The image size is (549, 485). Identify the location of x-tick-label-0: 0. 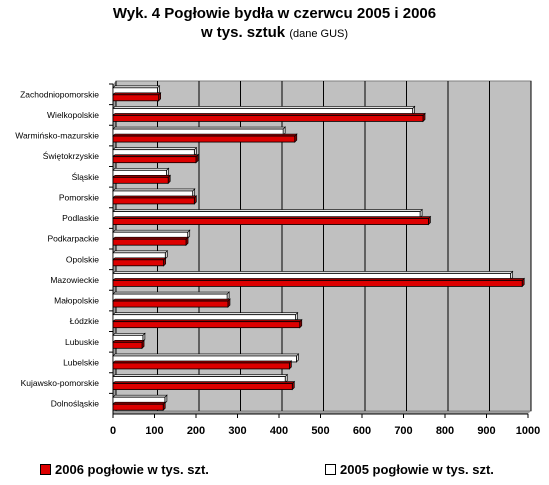
(113, 431).